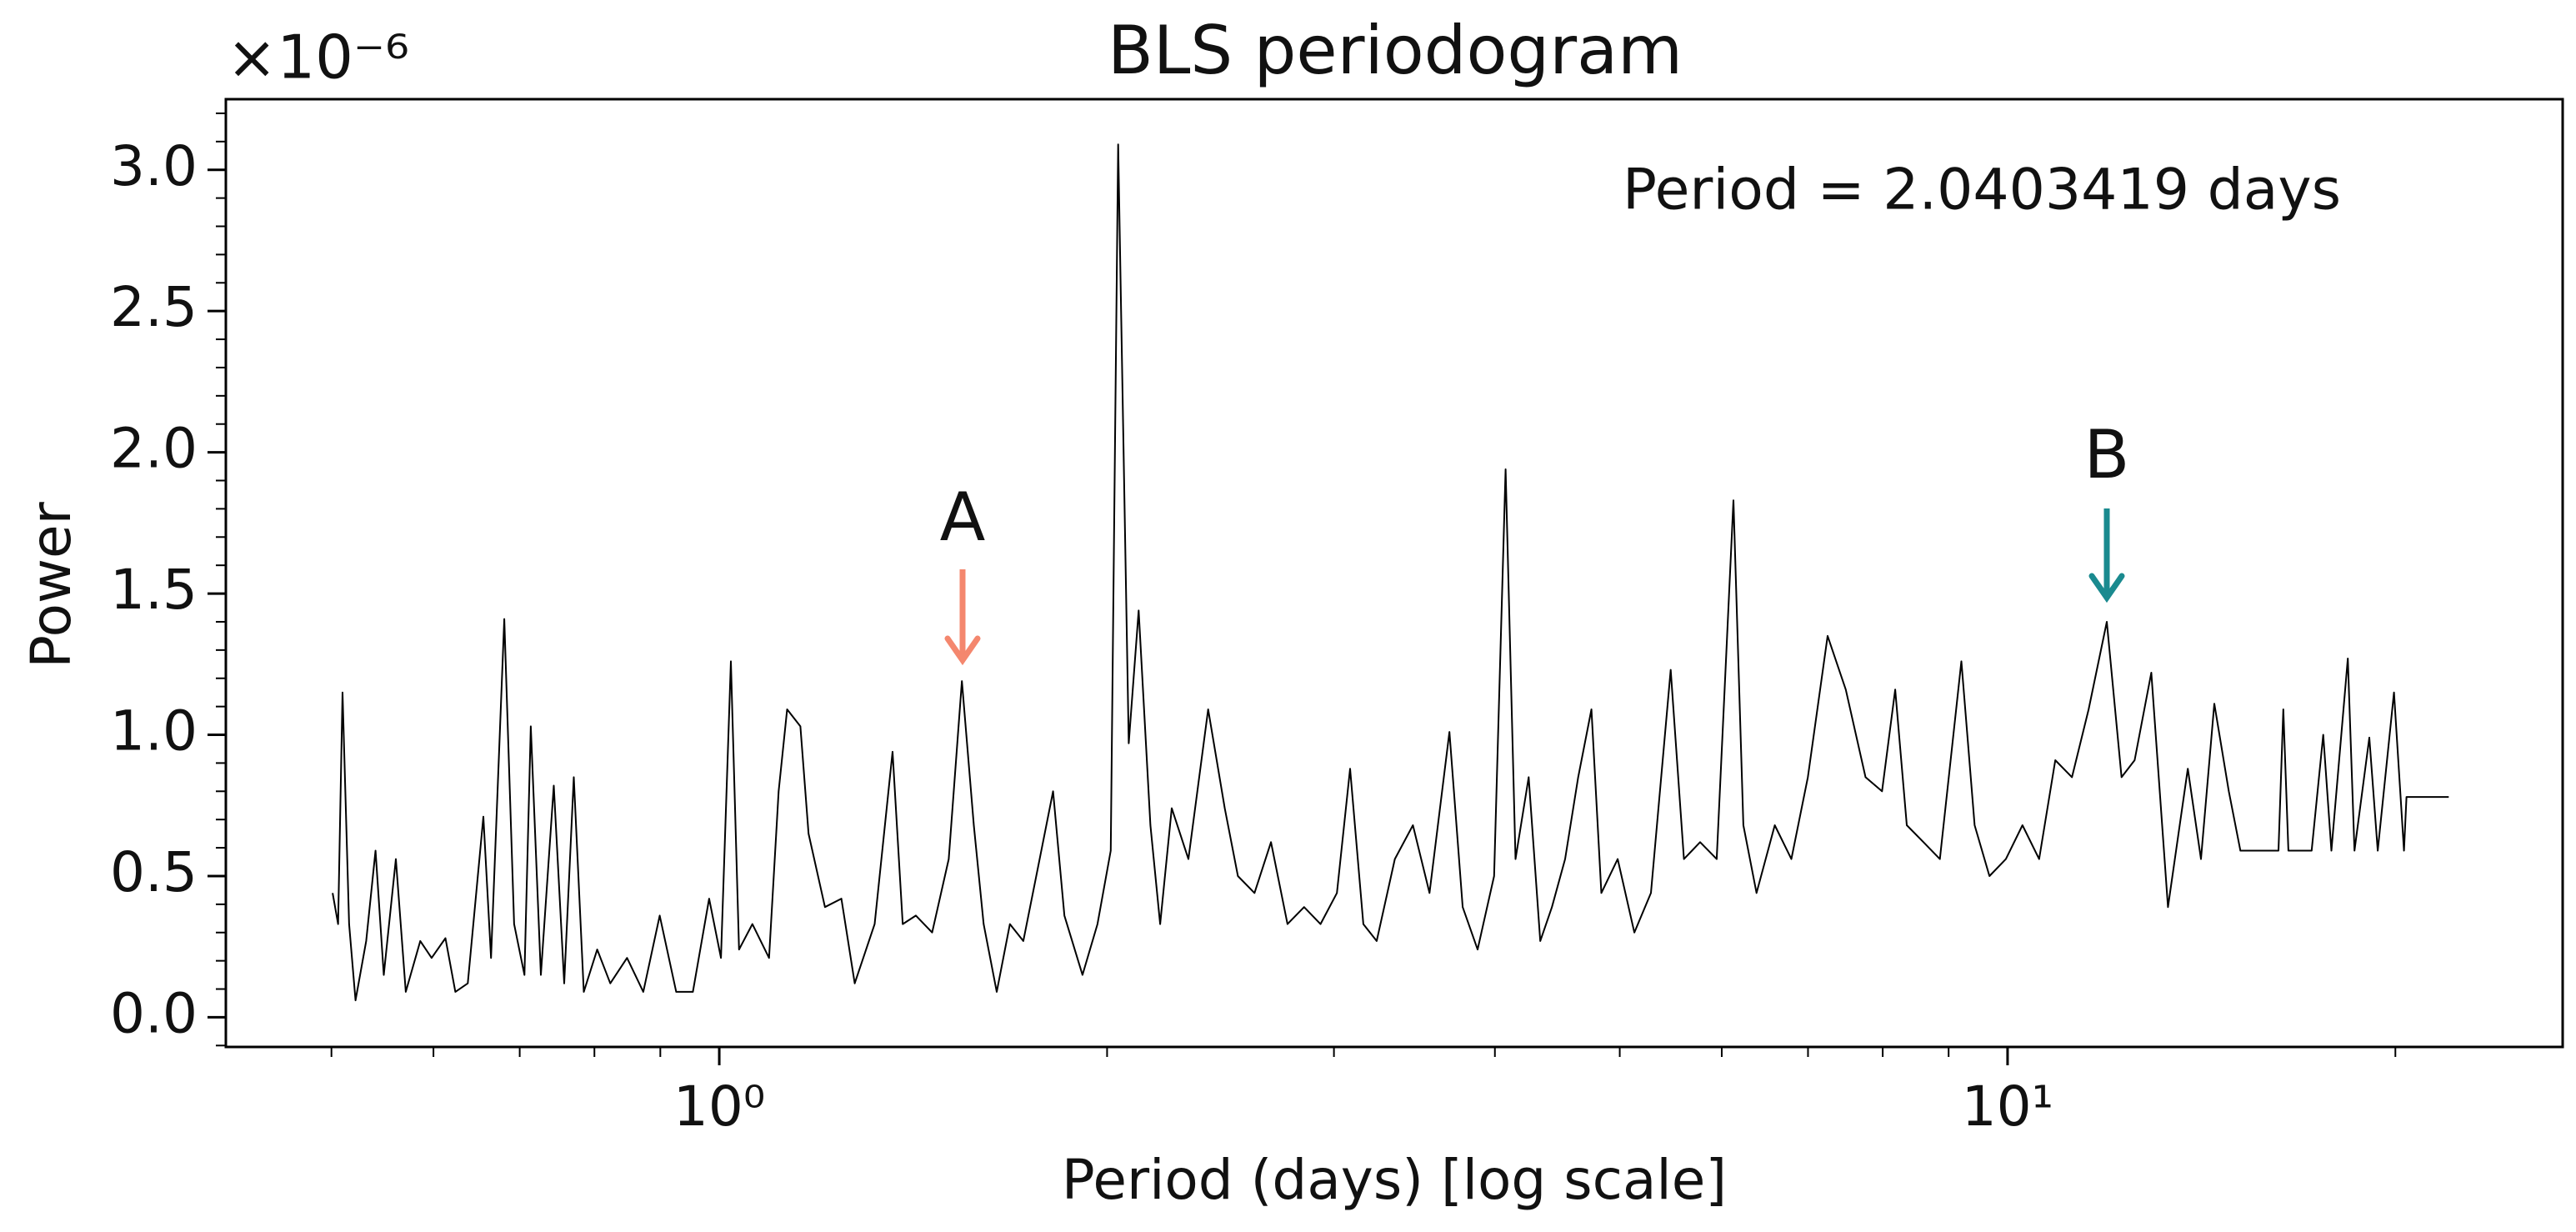 The width and height of the screenshot is (2576, 1232). What do you see at coordinates (963, 517) in the screenshot?
I see `annotation-label: A` at bounding box center [963, 517].